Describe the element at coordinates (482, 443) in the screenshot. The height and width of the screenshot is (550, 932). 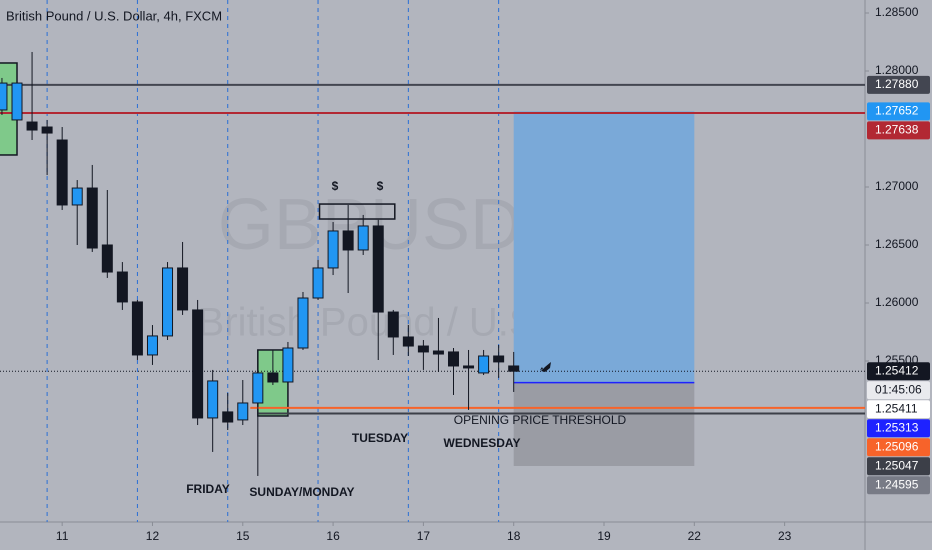
I see `annotation: WEDNESDAY` at that location.